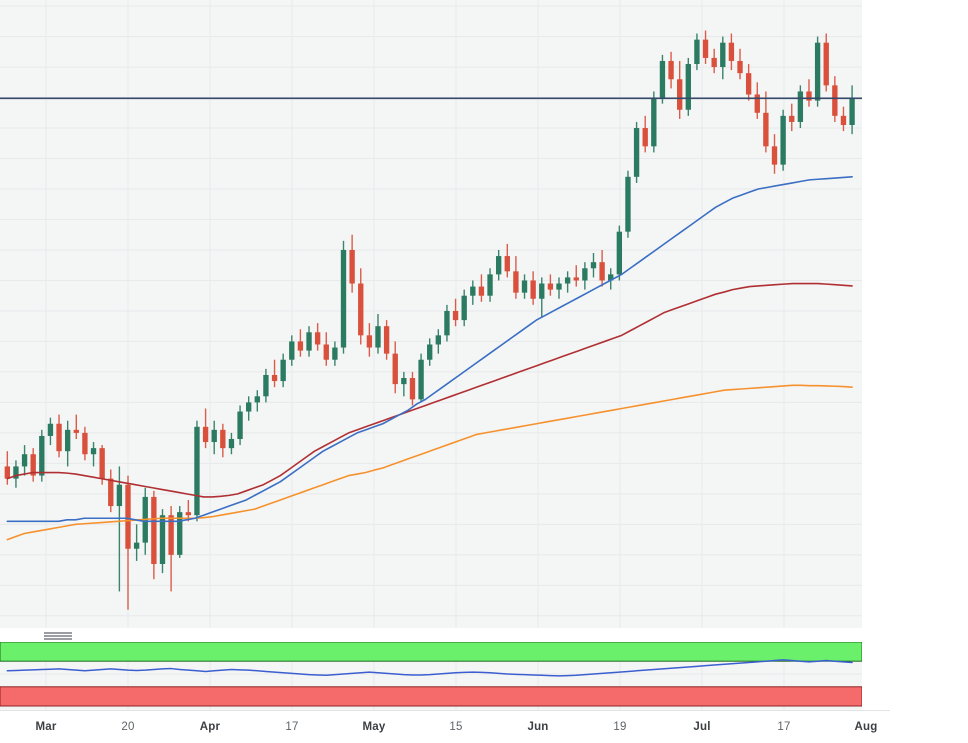  What do you see at coordinates (702, 727) in the screenshot?
I see `time-axis-month-label: Jul` at bounding box center [702, 727].